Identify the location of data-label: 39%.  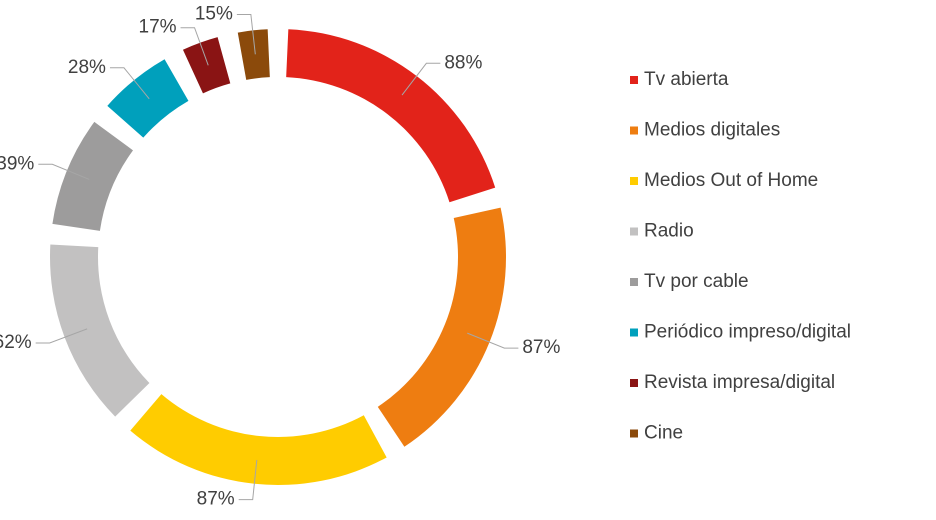
(17, 163).